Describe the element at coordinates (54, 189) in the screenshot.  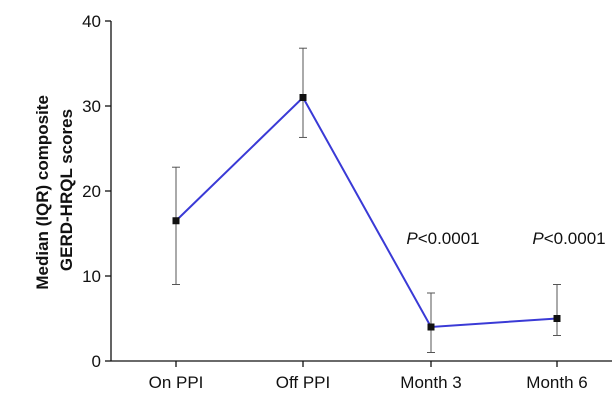
I see `y-axis-label: Median (IQR) composite GERD-HRQL scores` at that location.